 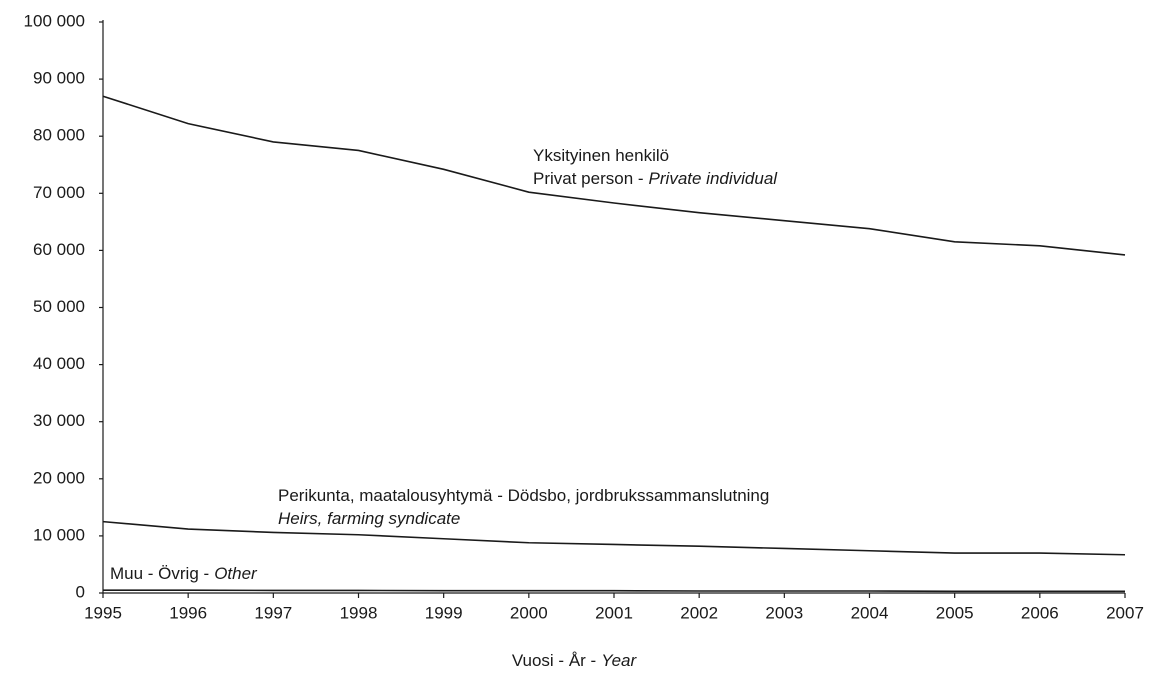 I want to click on y-tick-label: 0, so click(x=80, y=591).